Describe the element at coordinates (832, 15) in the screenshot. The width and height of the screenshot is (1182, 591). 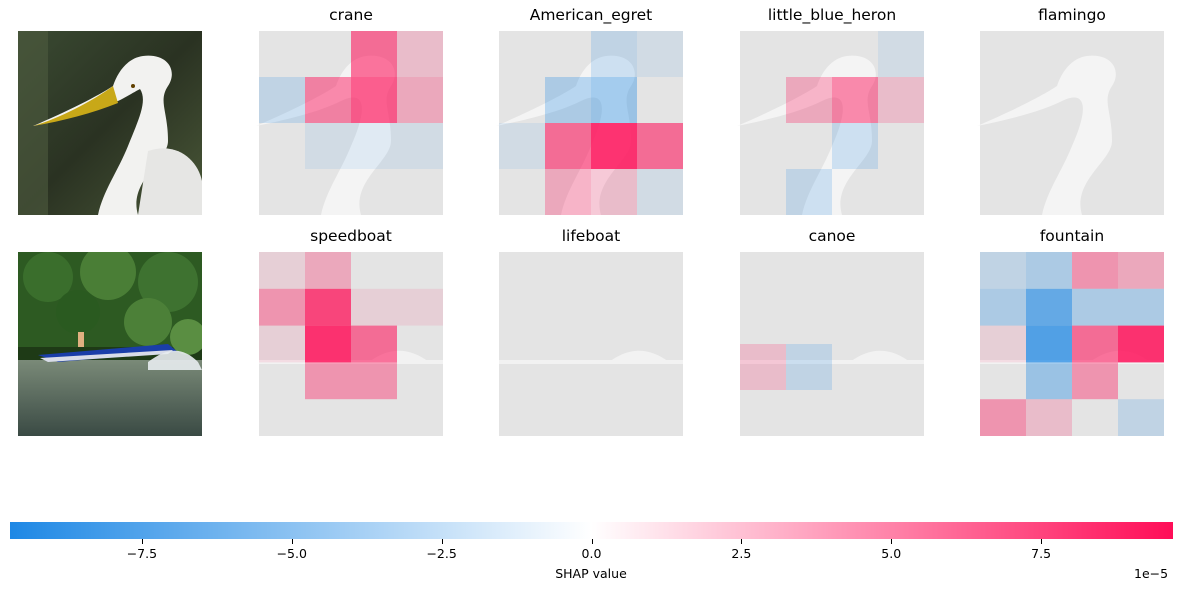
I see `panel-title-little-blue-heron: little_blue_heron` at that location.